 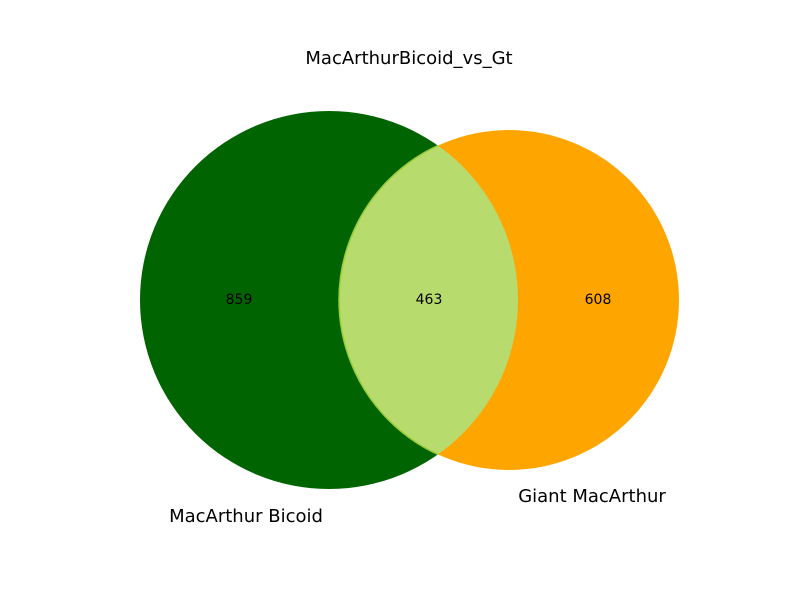 What do you see at coordinates (239, 300) in the screenshot?
I see `set-a-only-count: 859` at bounding box center [239, 300].